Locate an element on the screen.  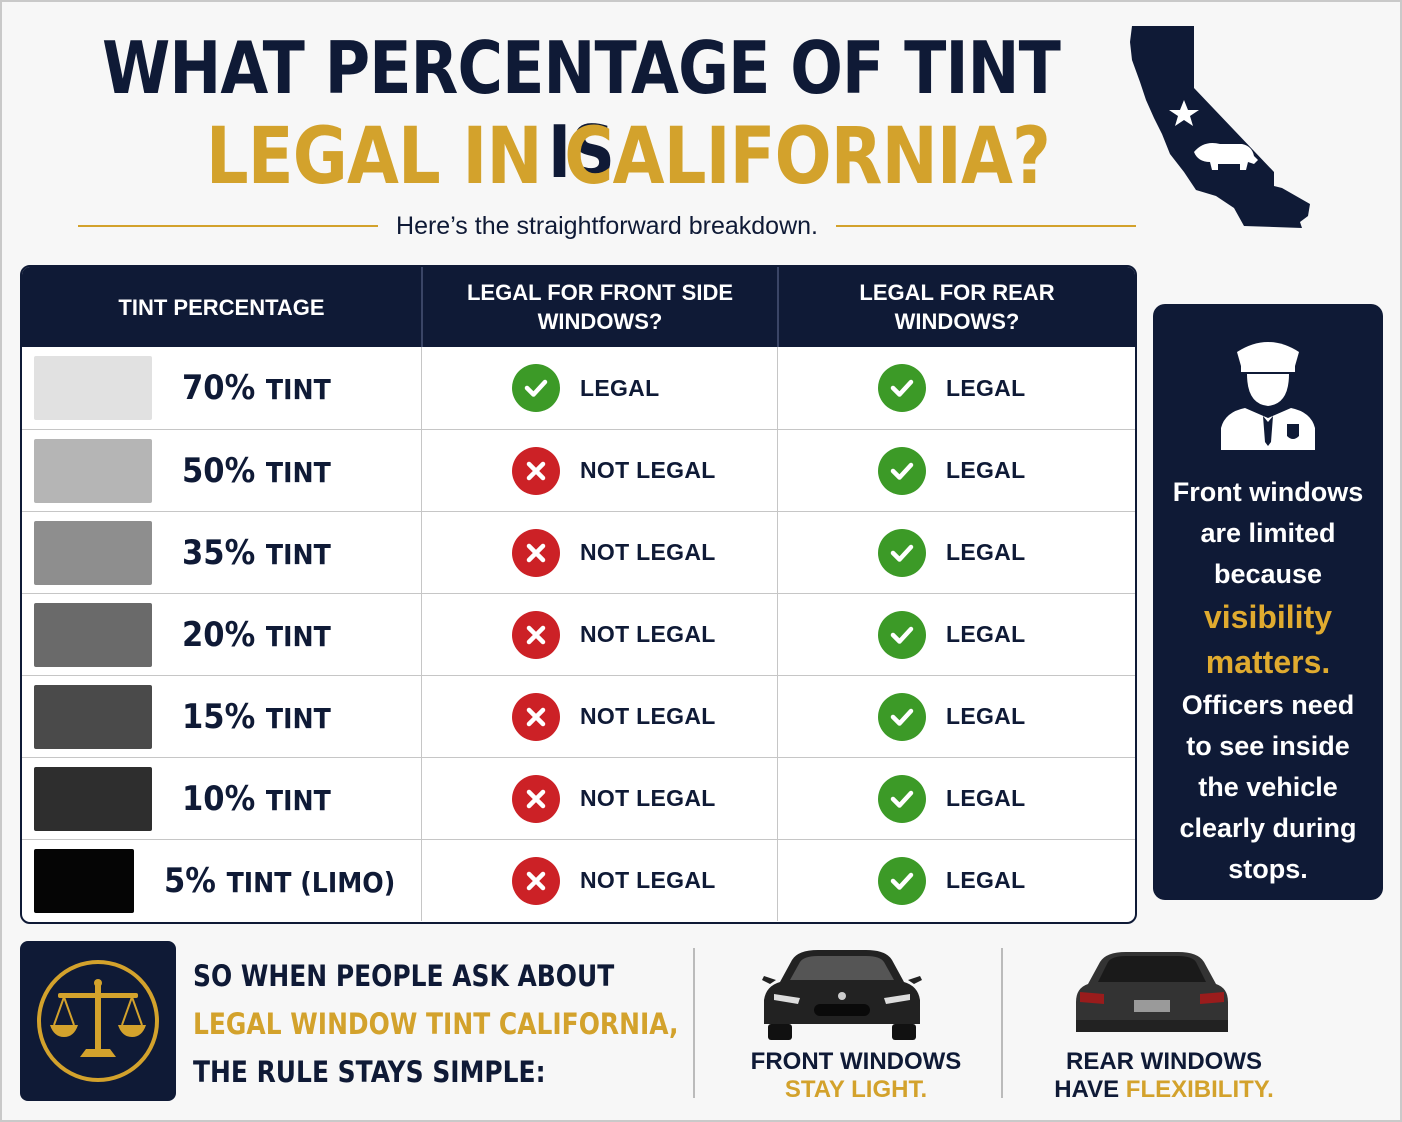
tint-cell: 70% TINT is located at coordinates (221, 388).